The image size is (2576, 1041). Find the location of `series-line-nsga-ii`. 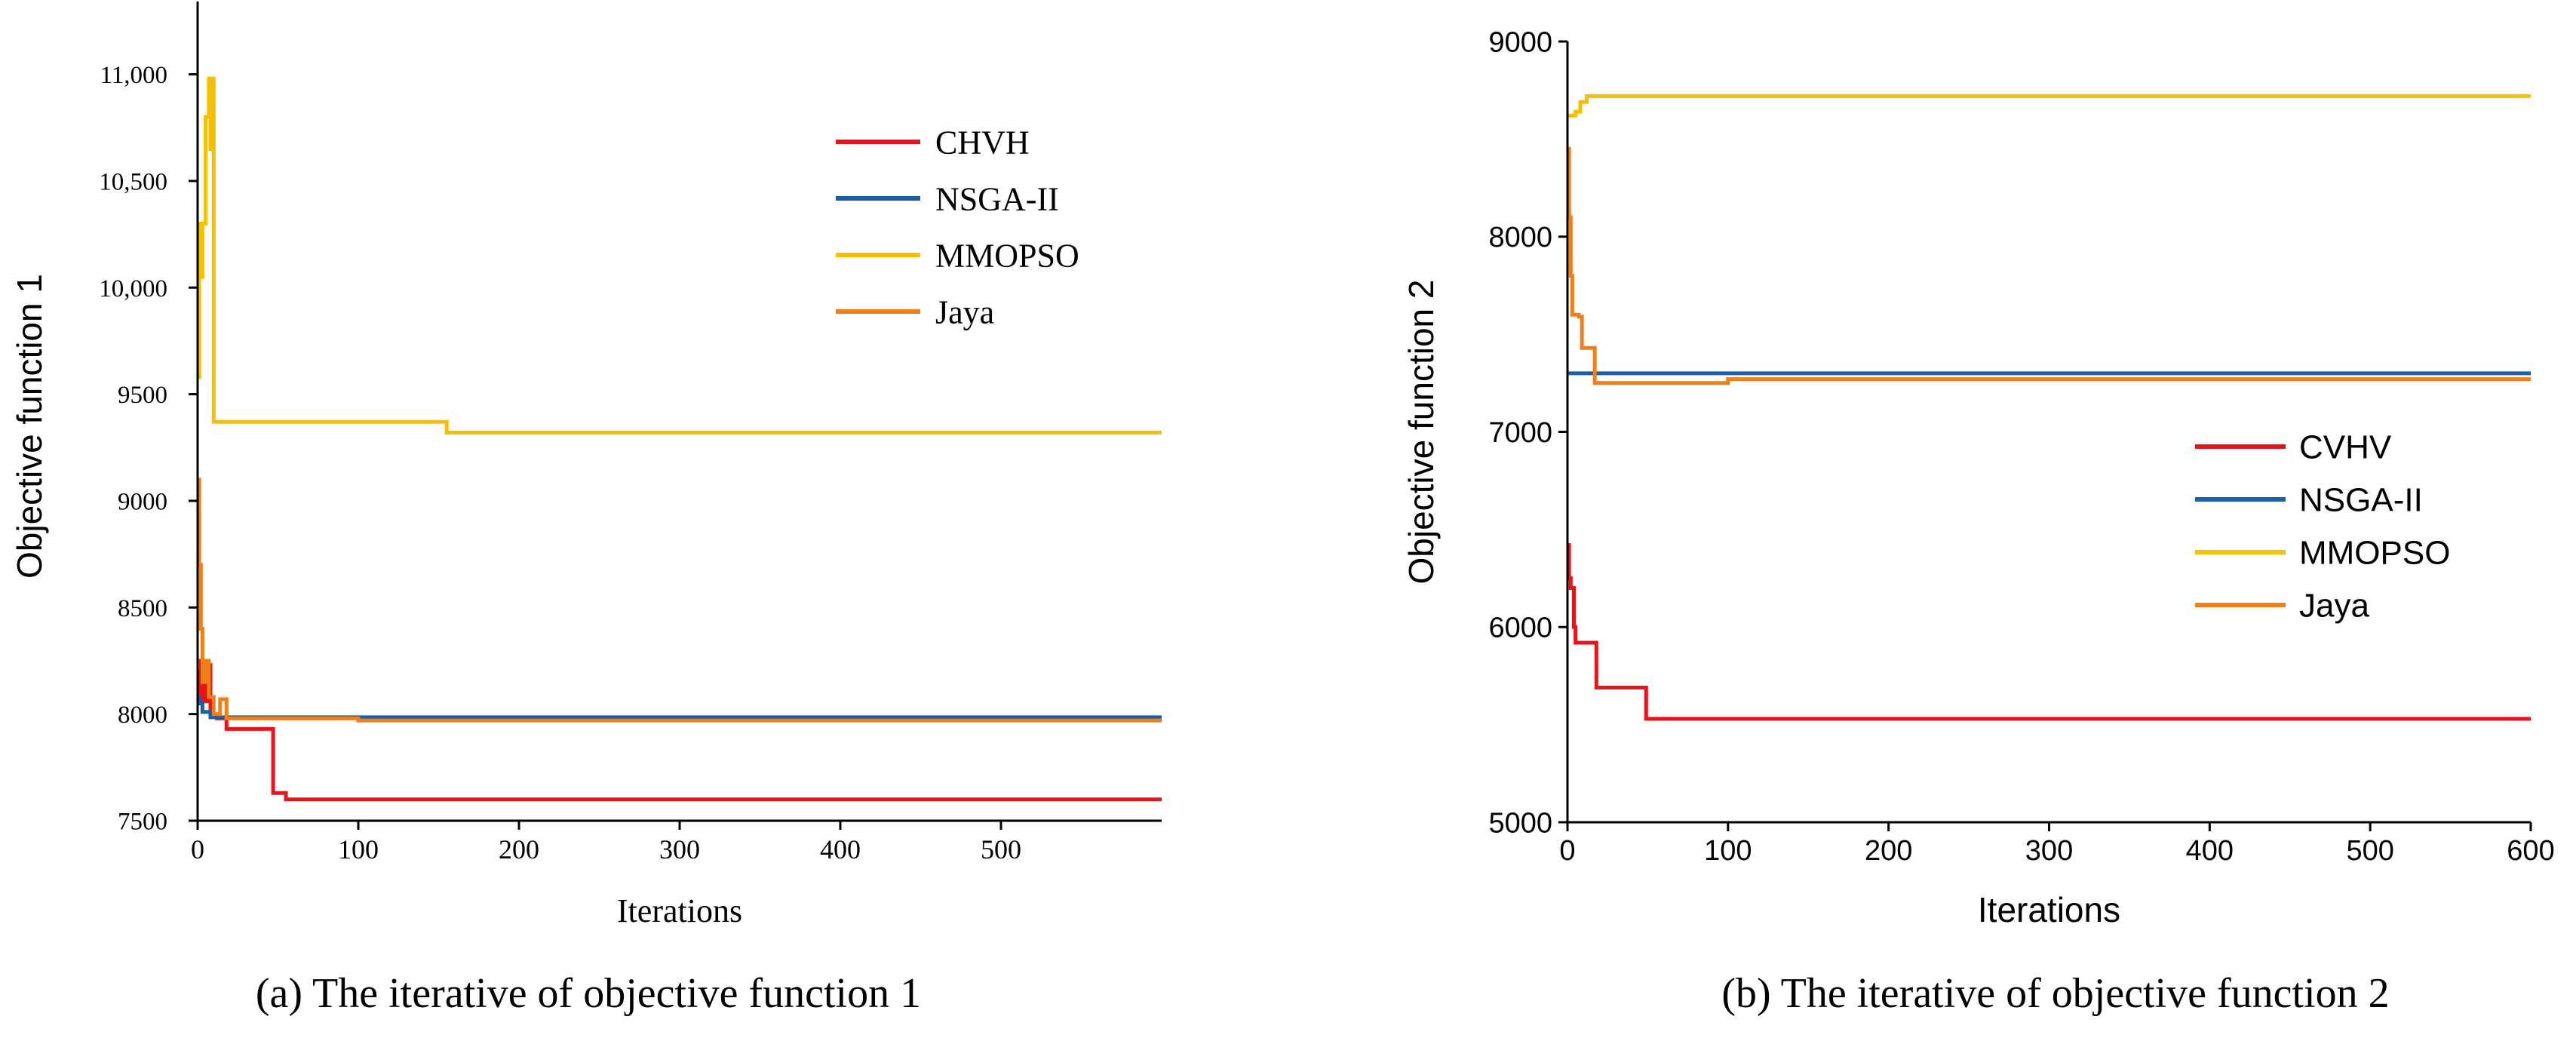

series-line-nsga-ii is located at coordinates (679, 707).